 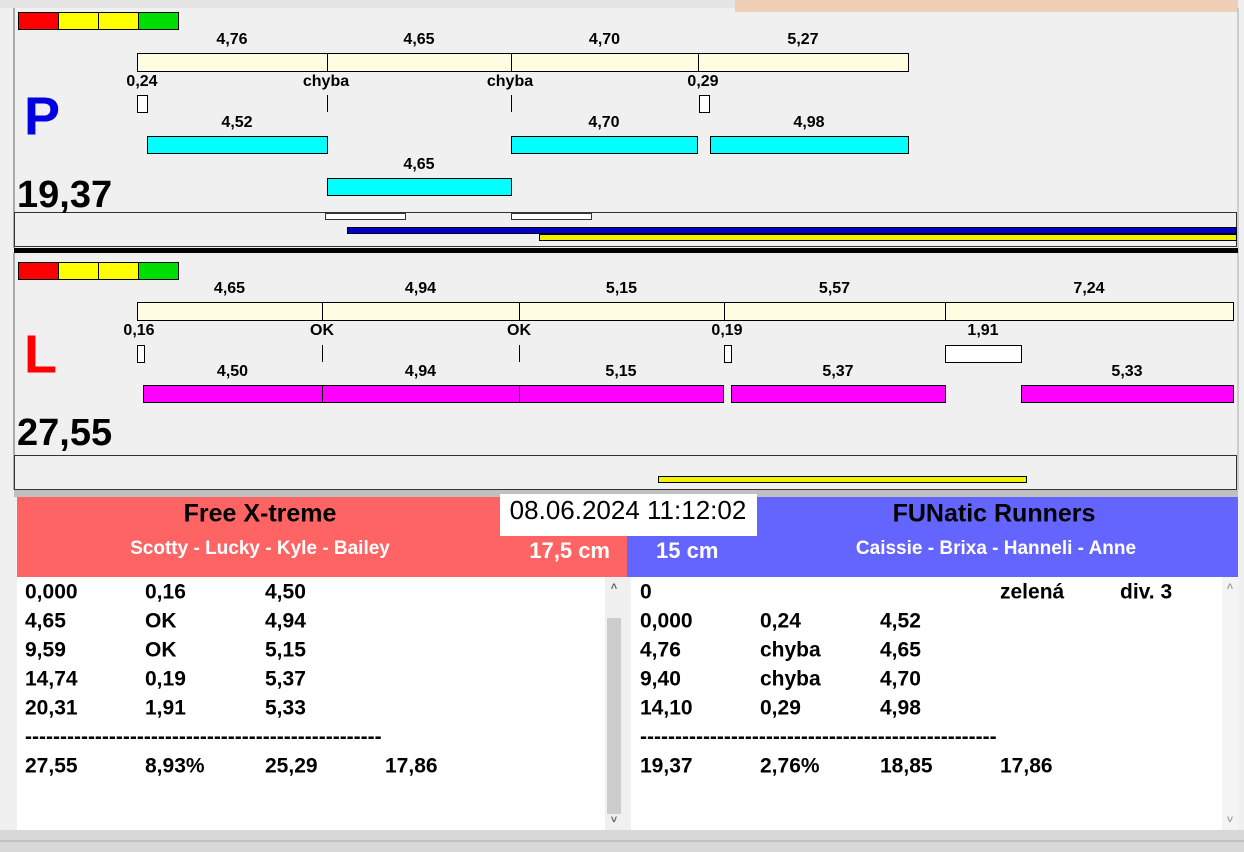 I want to click on table-cell: 4,76, so click(x=660, y=650).